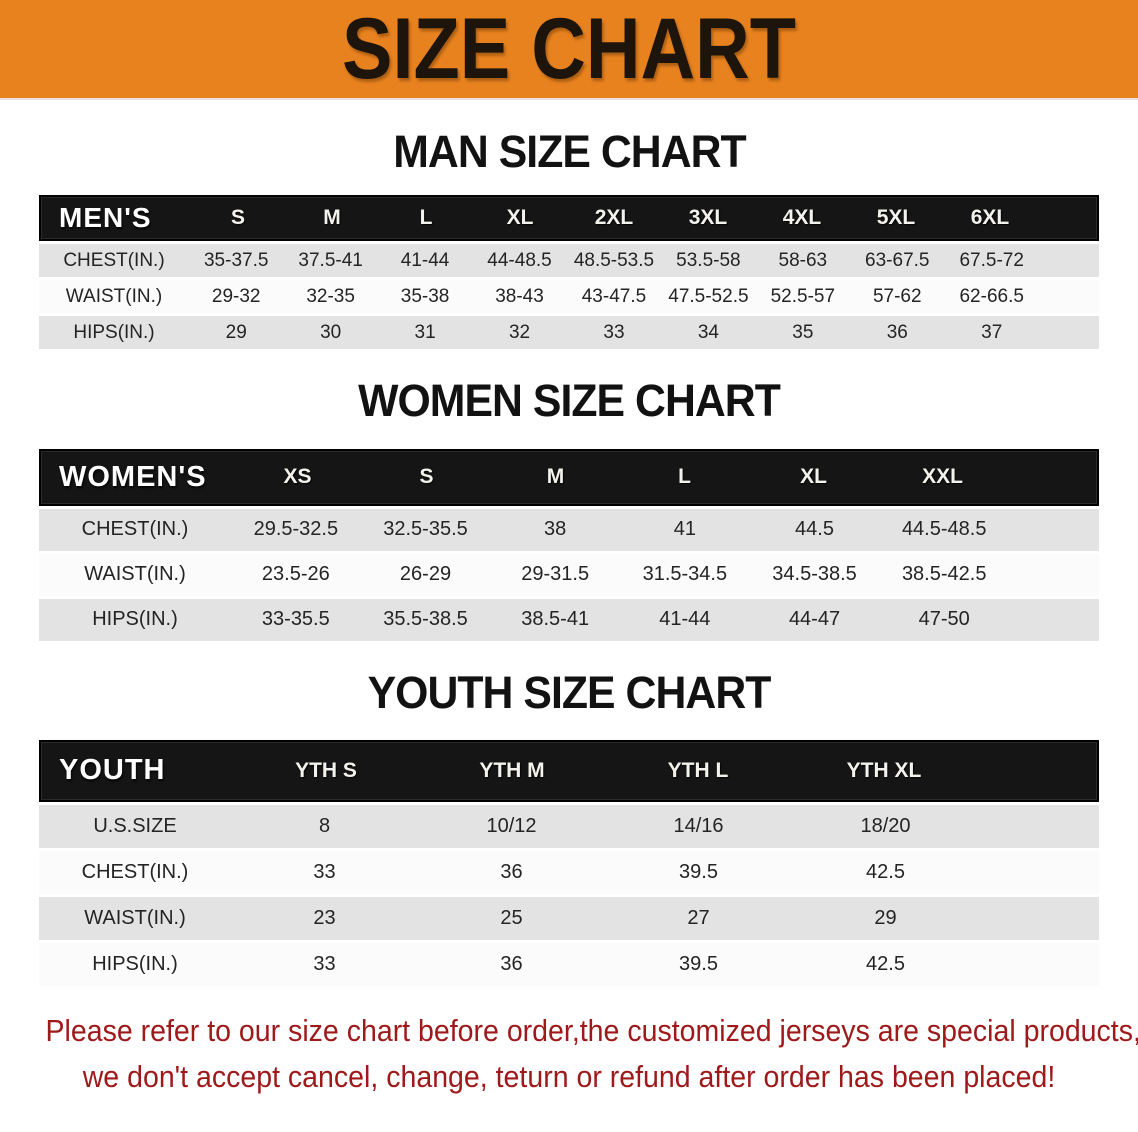 The height and width of the screenshot is (1132, 1138). What do you see at coordinates (708, 332) in the screenshot?
I see `size-value-cell: 34` at bounding box center [708, 332].